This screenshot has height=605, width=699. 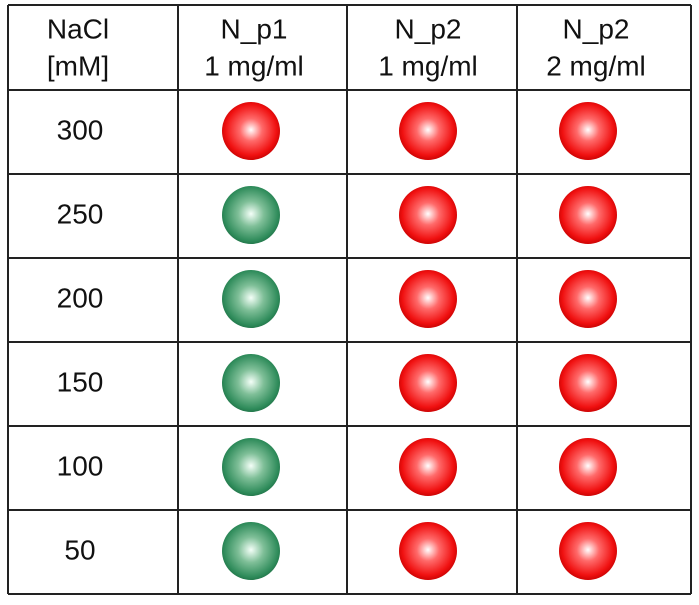 What do you see at coordinates (80, 381) in the screenshot?
I see `nacl-value: 150` at bounding box center [80, 381].